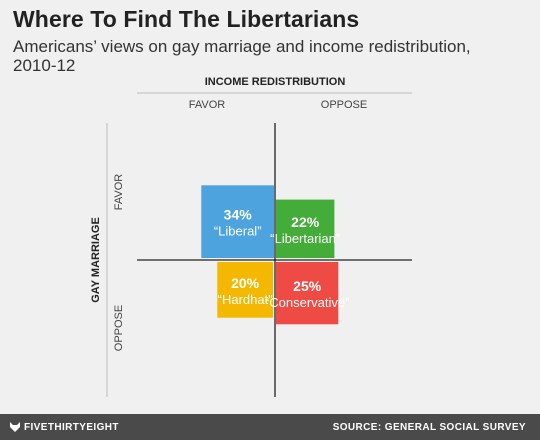 The image size is (540, 440). Describe the element at coordinates (207, 105) in the screenshot. I see `x-category-favor: FAVOR` at that location.